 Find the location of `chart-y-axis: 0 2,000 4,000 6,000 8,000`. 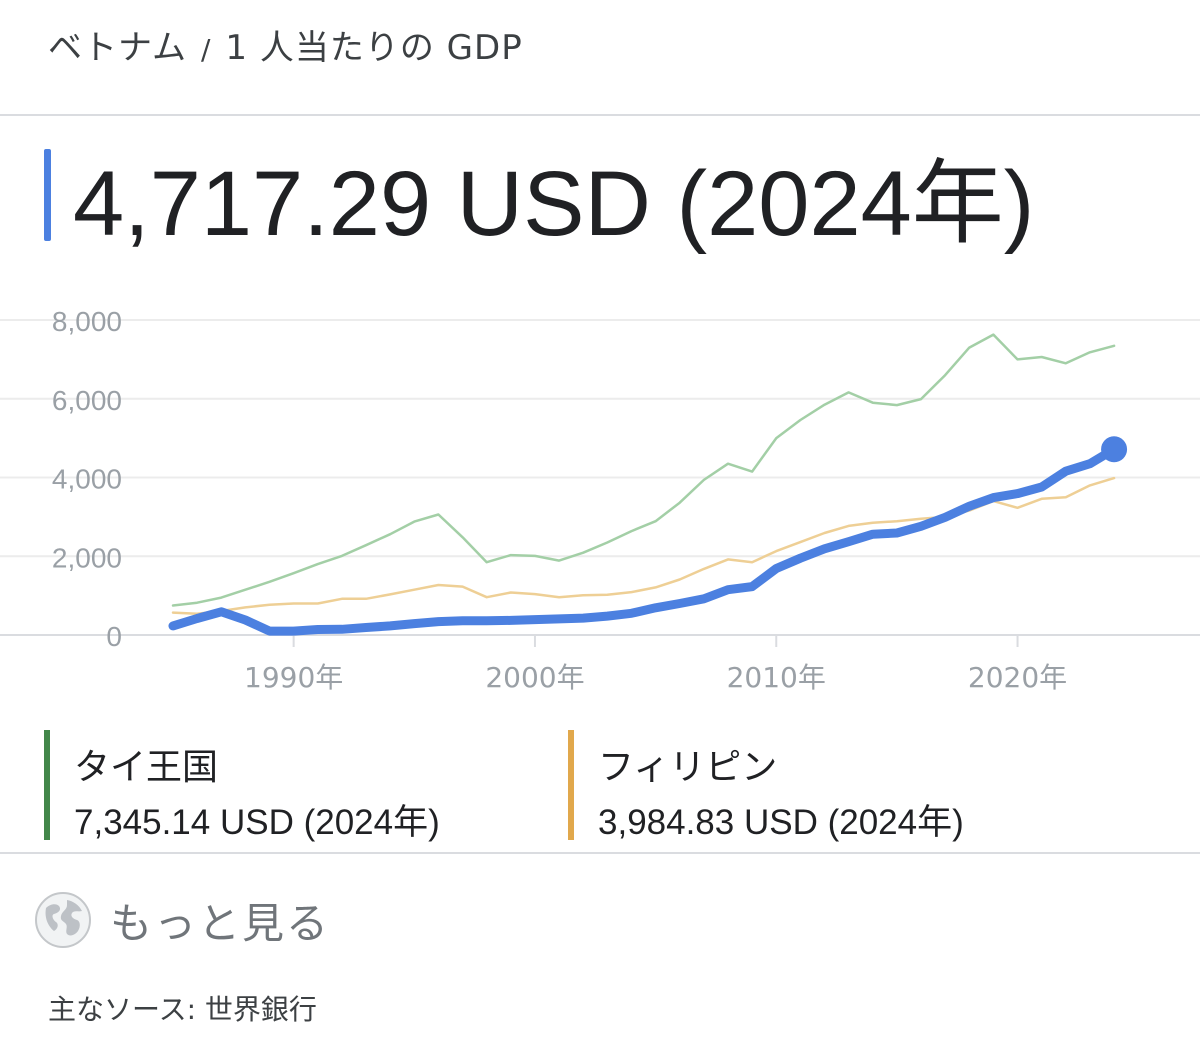

chart-y-axis: 0 2,000 4,000 6,000 8,000 is located at coordinates (87, 479).